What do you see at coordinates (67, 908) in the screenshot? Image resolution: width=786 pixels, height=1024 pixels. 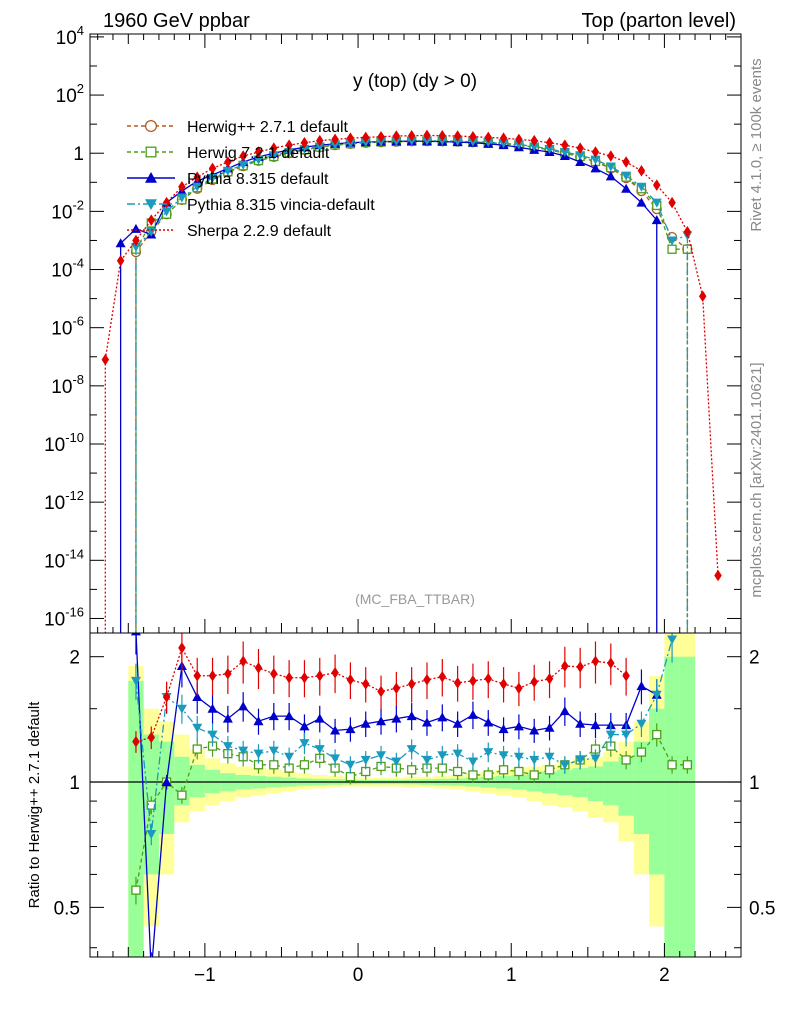 I see `ratio-y-tick-label-left: 0.5` at bounding box center [67, 908].